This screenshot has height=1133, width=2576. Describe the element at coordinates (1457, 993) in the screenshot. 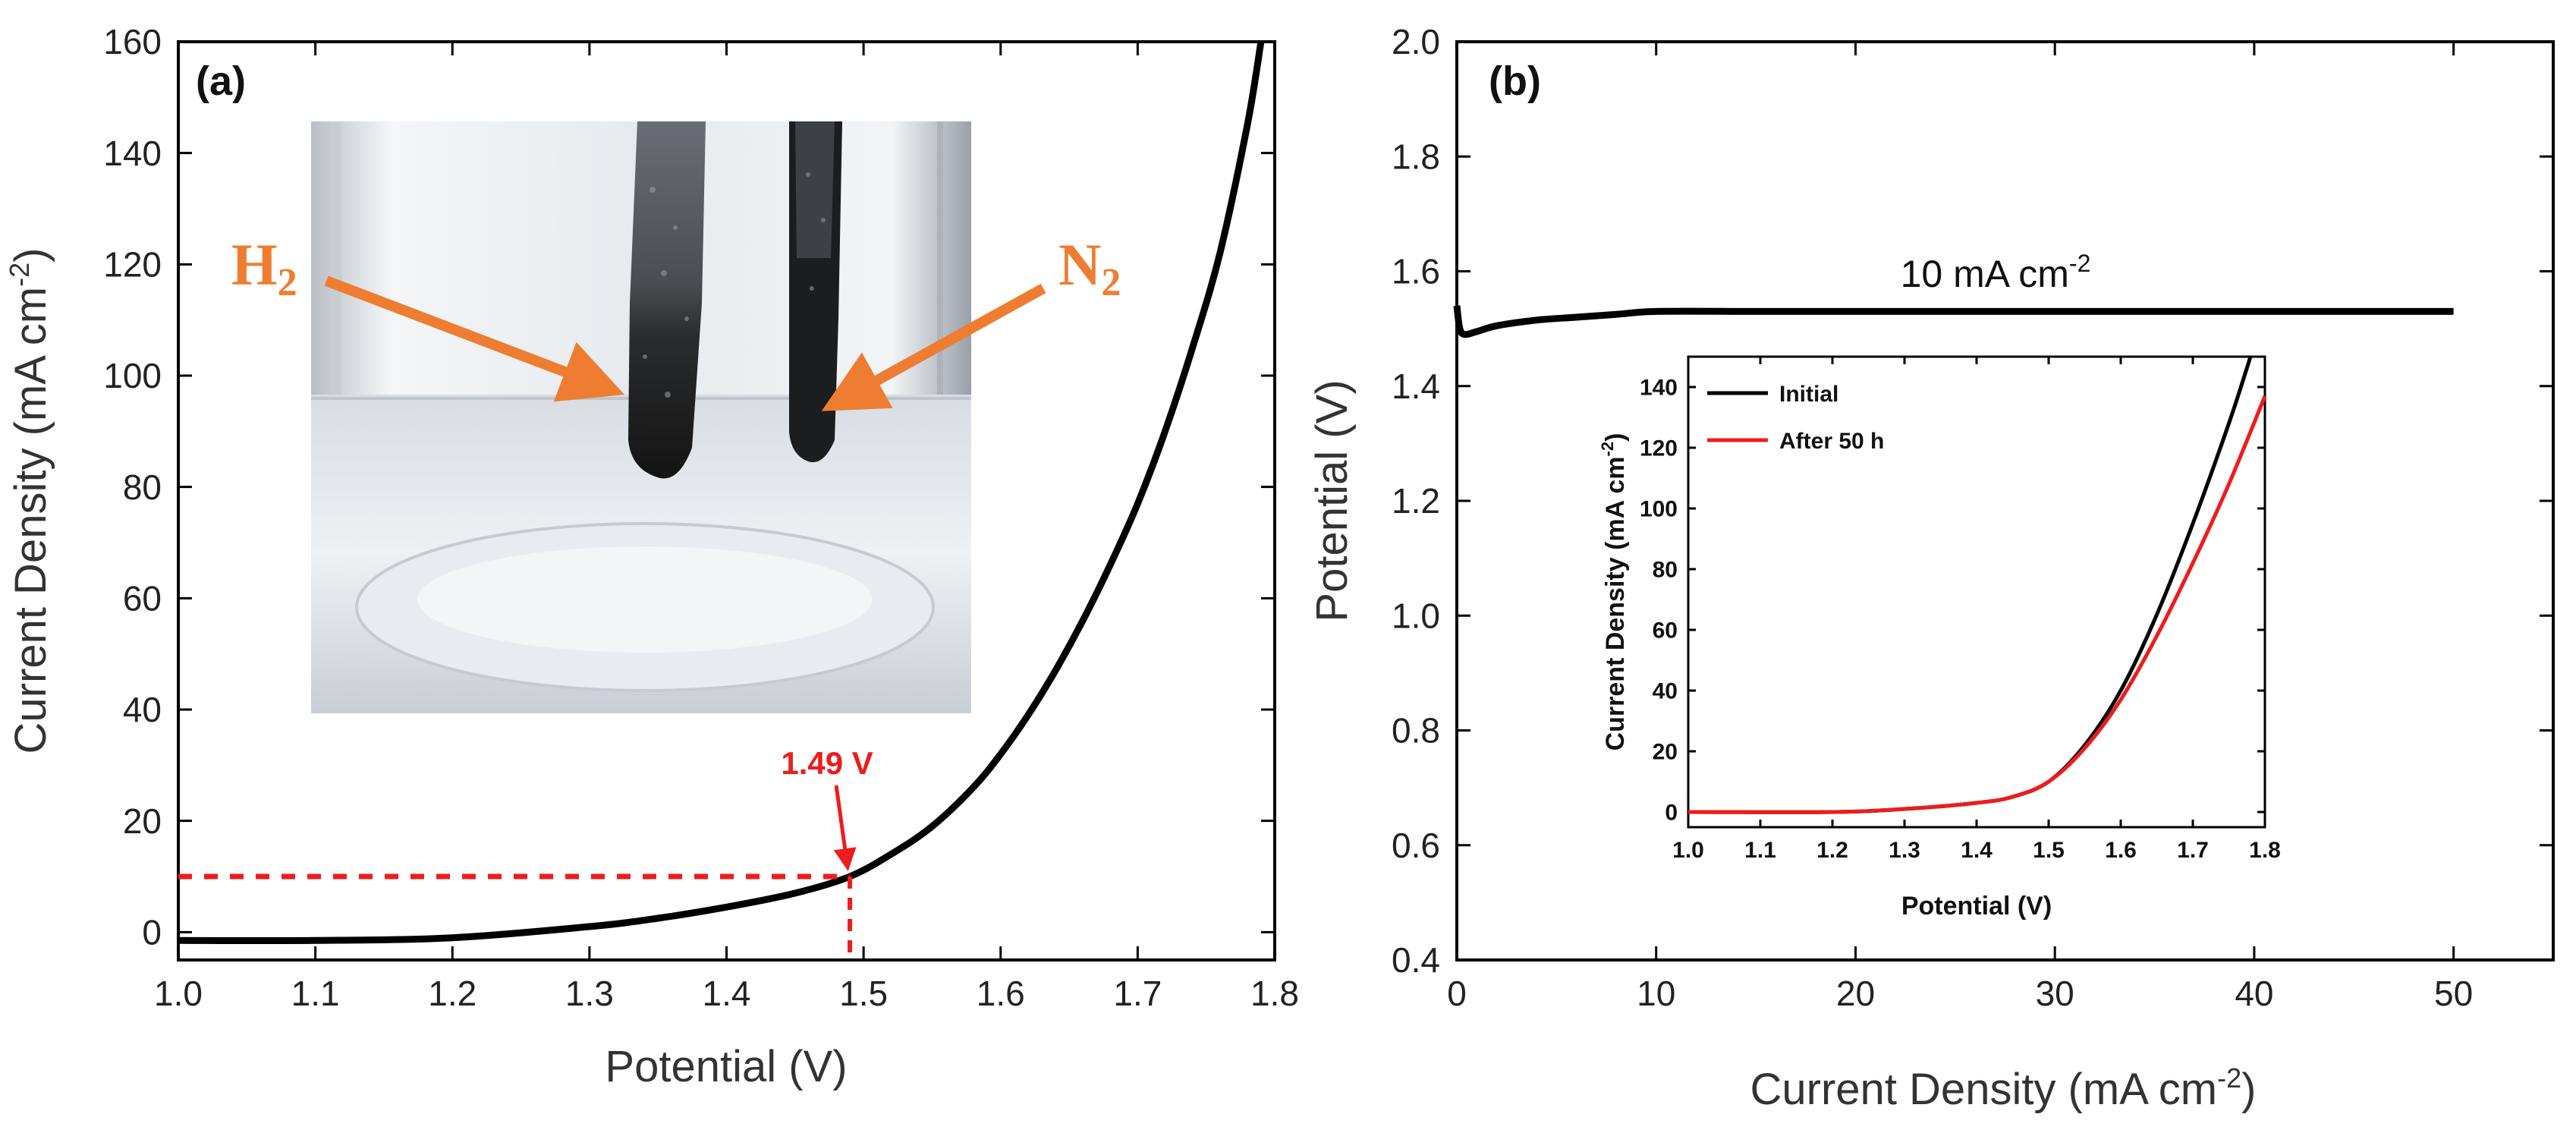

I see `b-x-tick-label: 0` at that location.